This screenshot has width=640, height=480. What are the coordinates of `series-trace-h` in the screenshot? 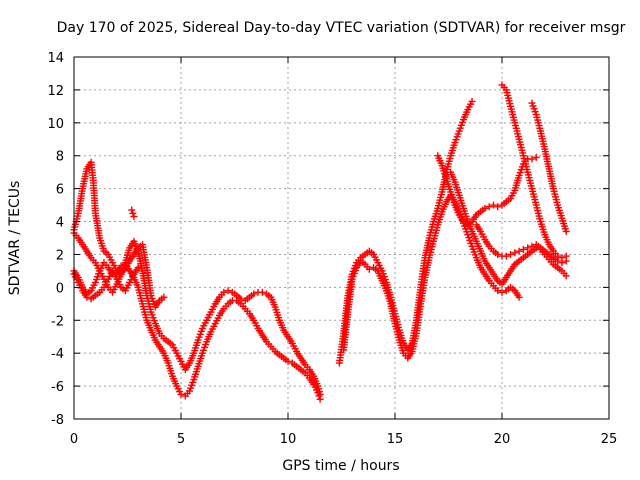 It's located at (508, 228).